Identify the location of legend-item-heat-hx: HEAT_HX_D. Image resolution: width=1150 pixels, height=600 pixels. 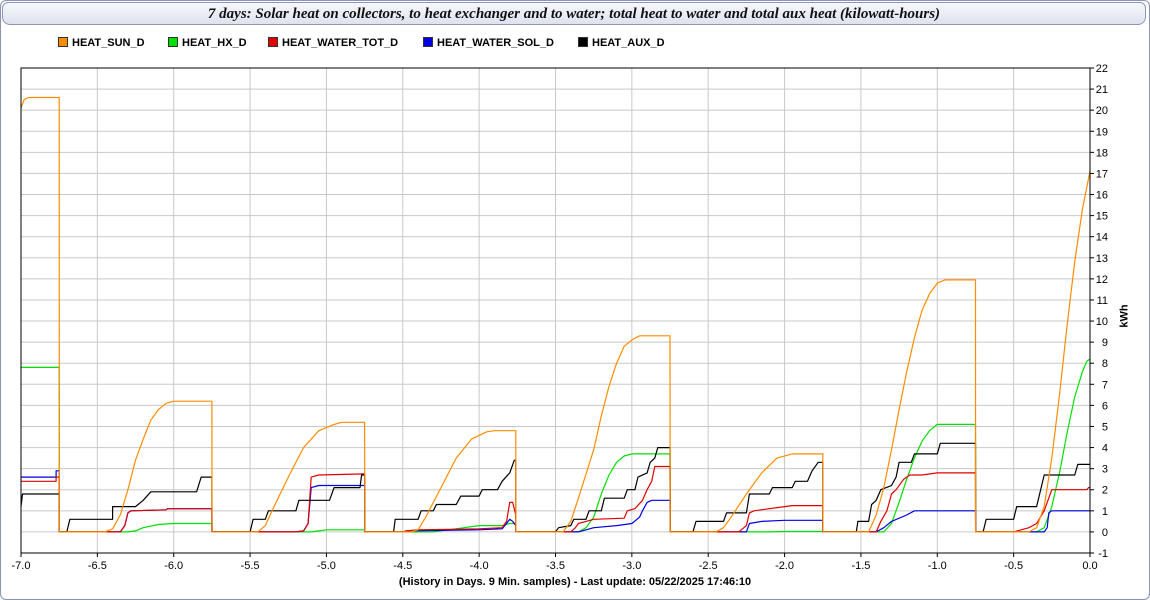
(207, 43).